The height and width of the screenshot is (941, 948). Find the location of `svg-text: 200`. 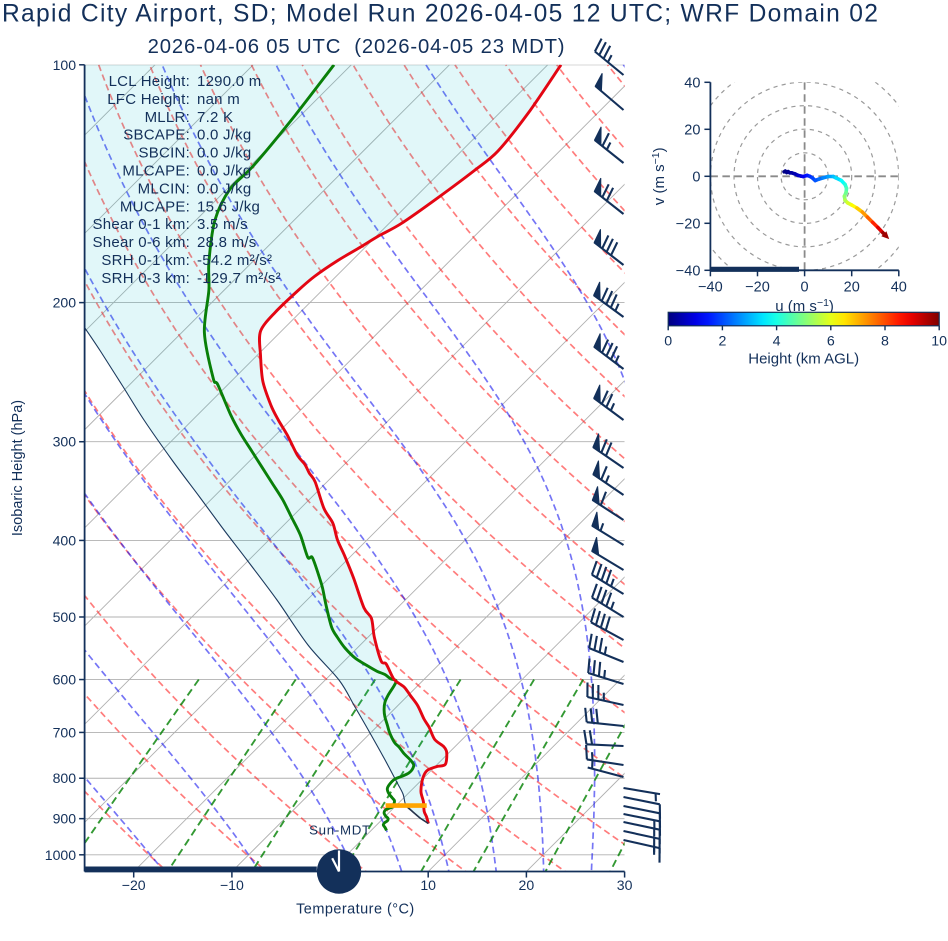

svg-text: 200 is located at coordinates (65, 303).